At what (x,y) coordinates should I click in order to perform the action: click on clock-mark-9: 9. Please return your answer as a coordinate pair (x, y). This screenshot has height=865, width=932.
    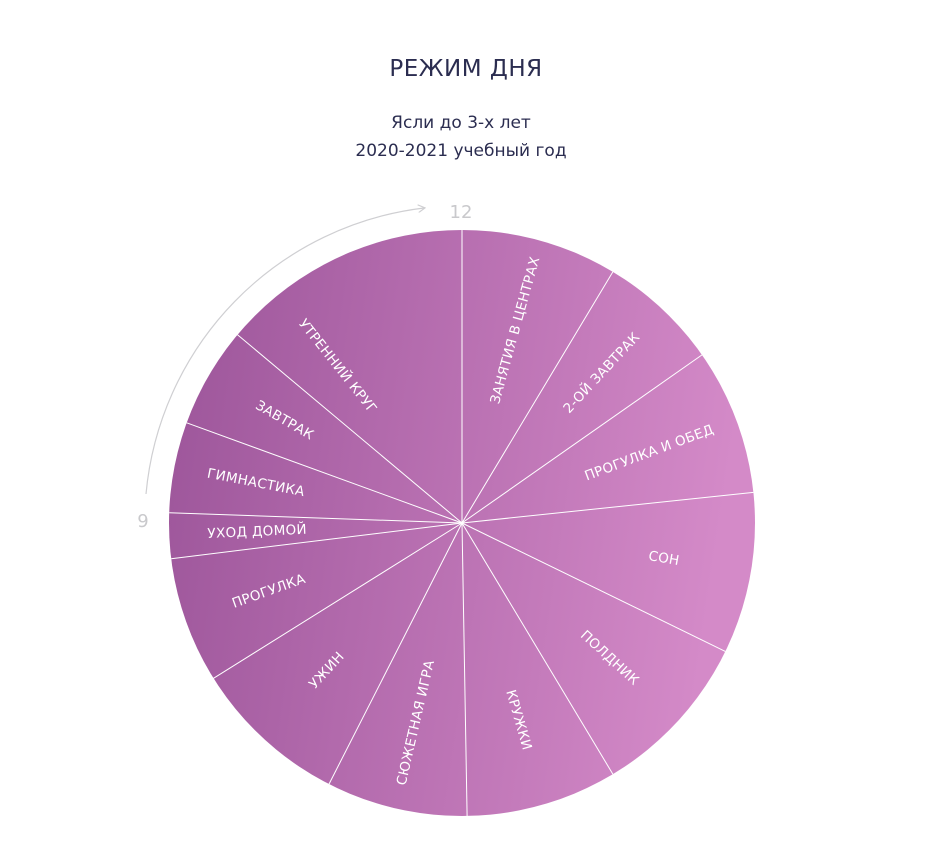
    Looking at the image, I should click on (142, 521).